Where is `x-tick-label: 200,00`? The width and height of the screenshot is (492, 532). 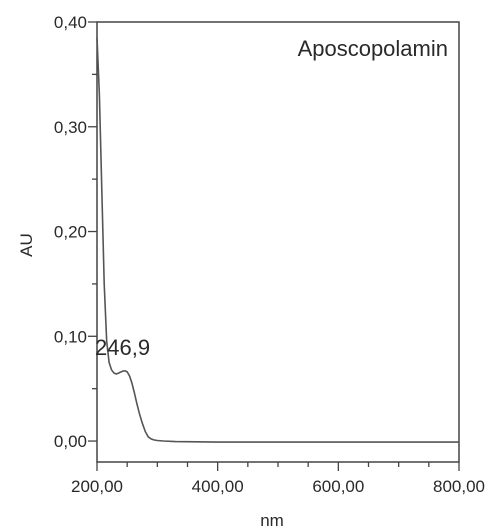
x-tick-label: 200,00 is located at coordinates (97, 486).